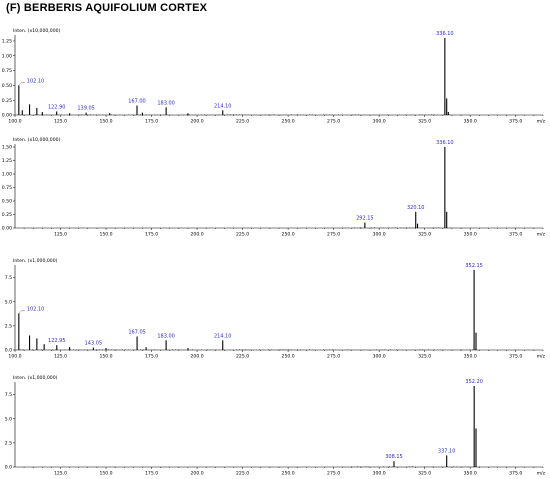 The height and width of the screenshot is (479, 550). What do you see at coordinates (137, 332) in the screenshot?
I see `peak-label: 167.05` at bounding box center [137, 332].